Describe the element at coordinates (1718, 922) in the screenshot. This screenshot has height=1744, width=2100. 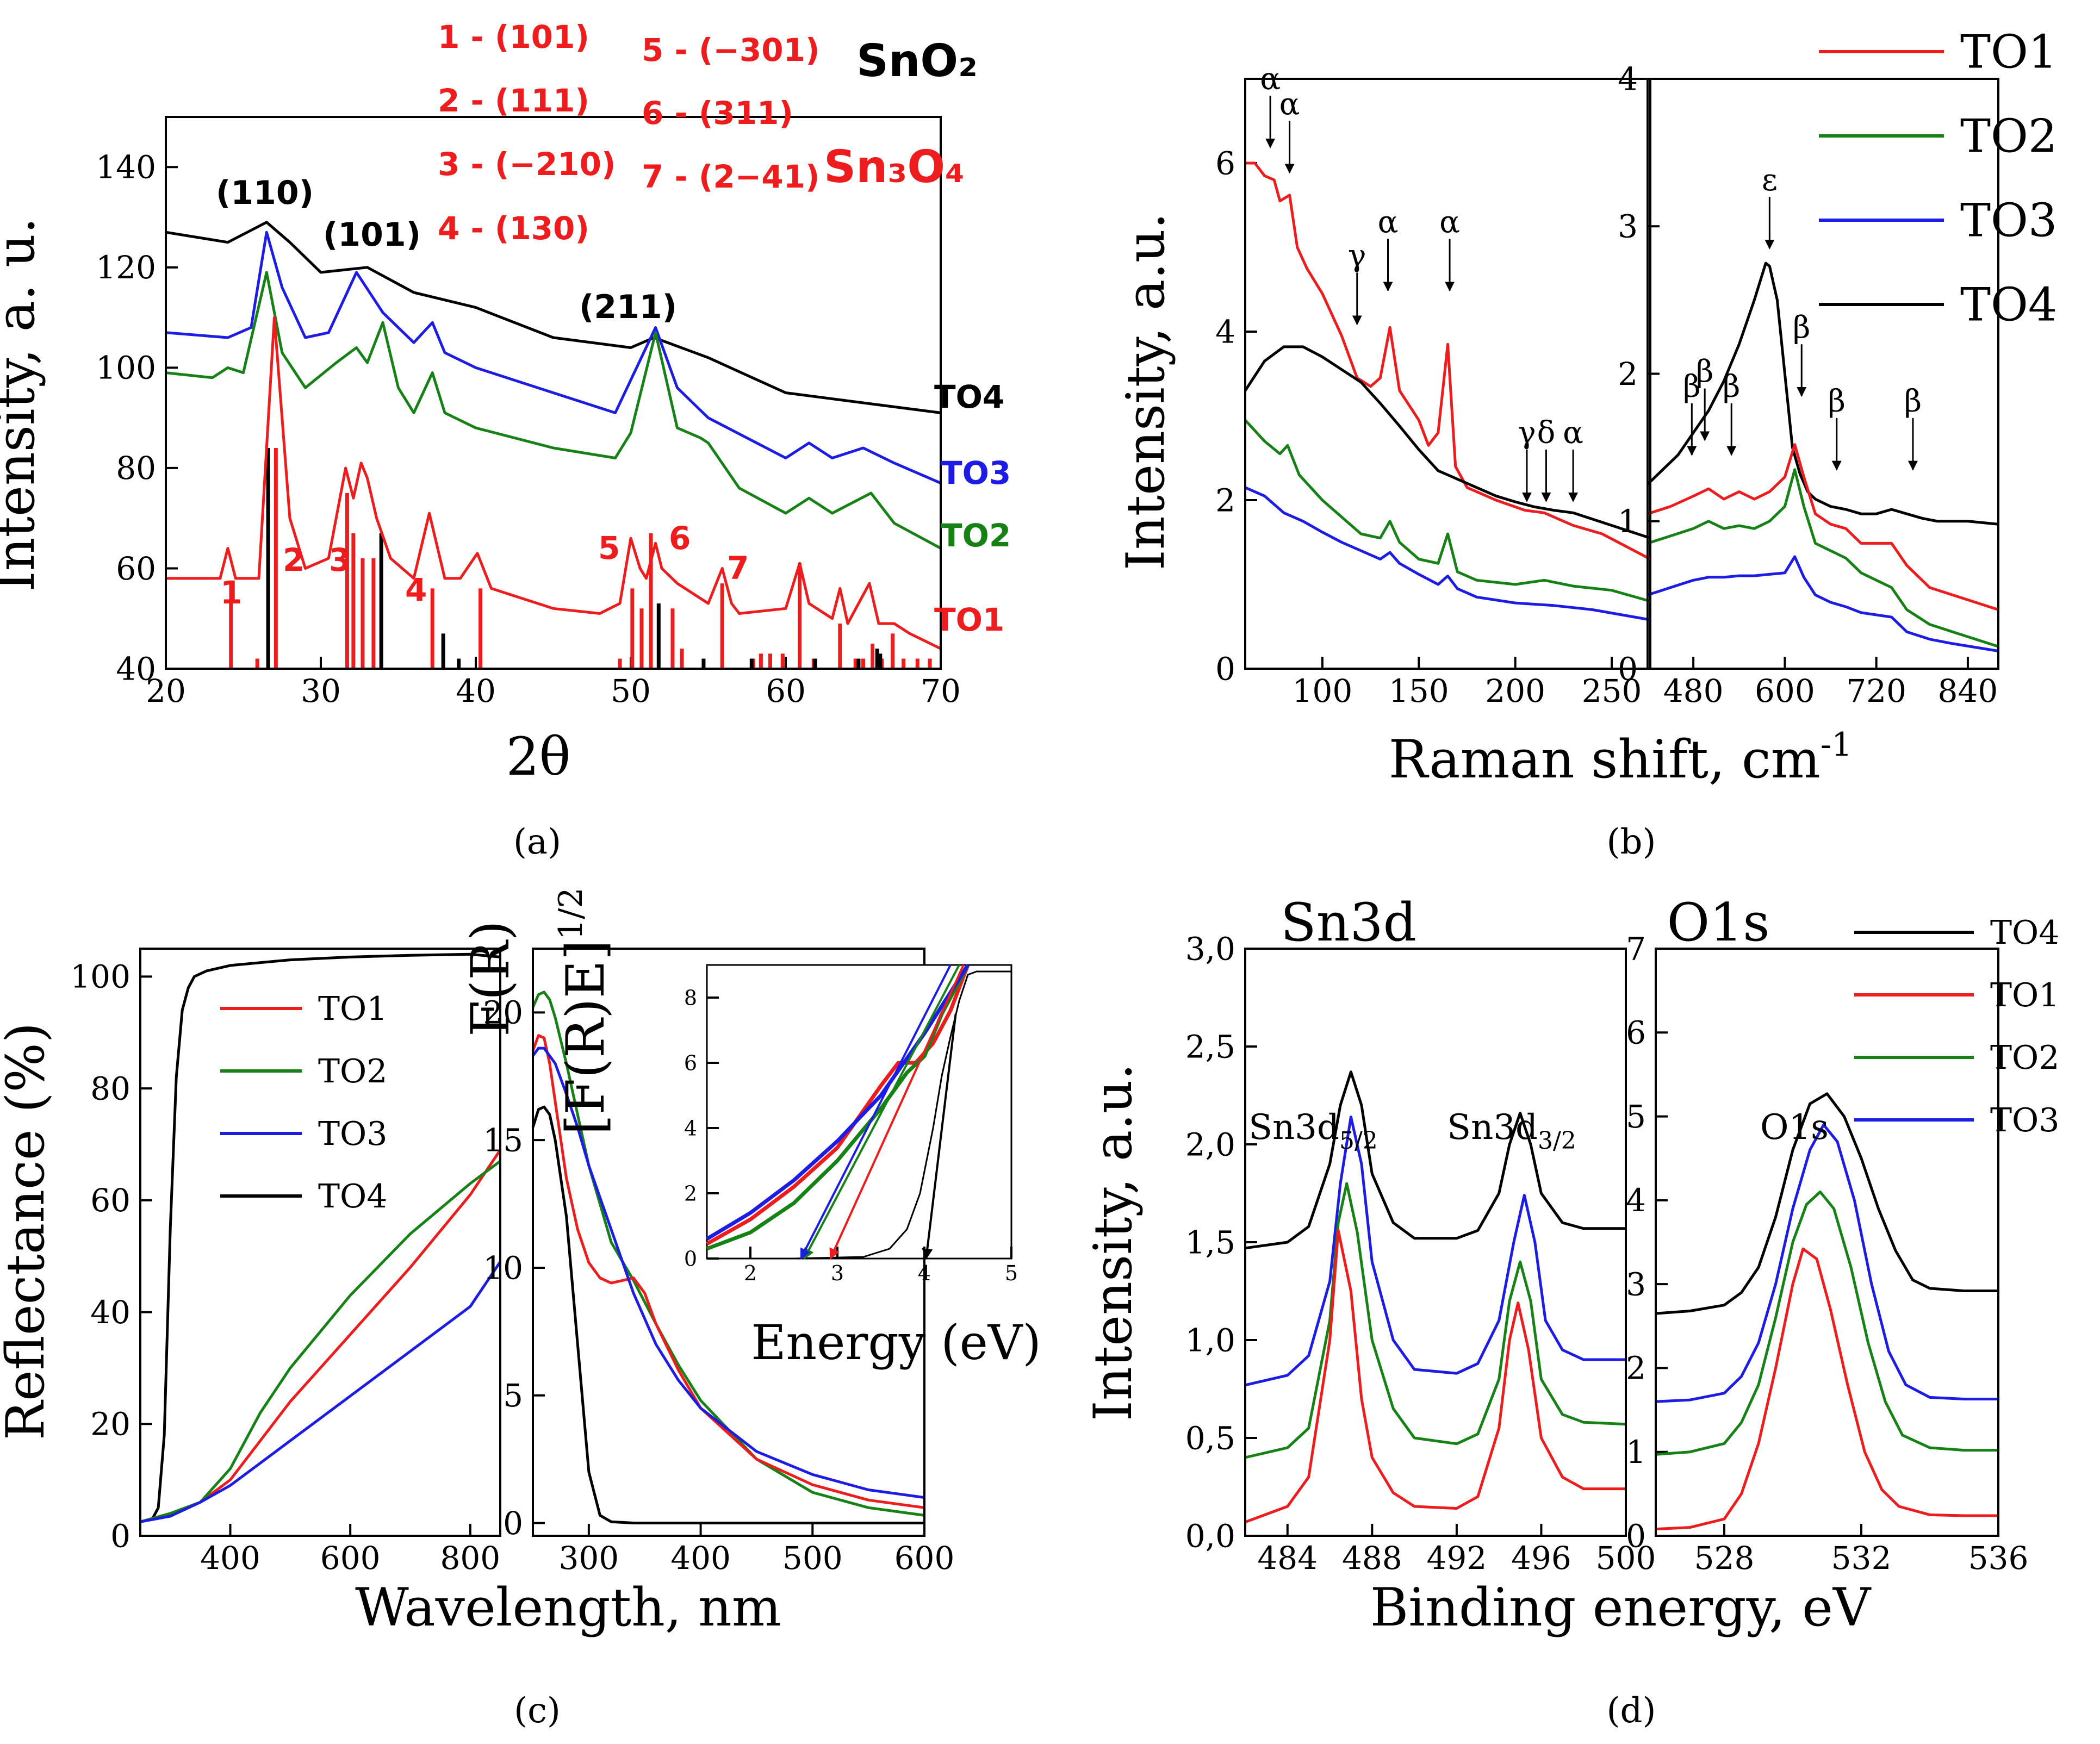
I see `o1s-title: O1s` at that location.